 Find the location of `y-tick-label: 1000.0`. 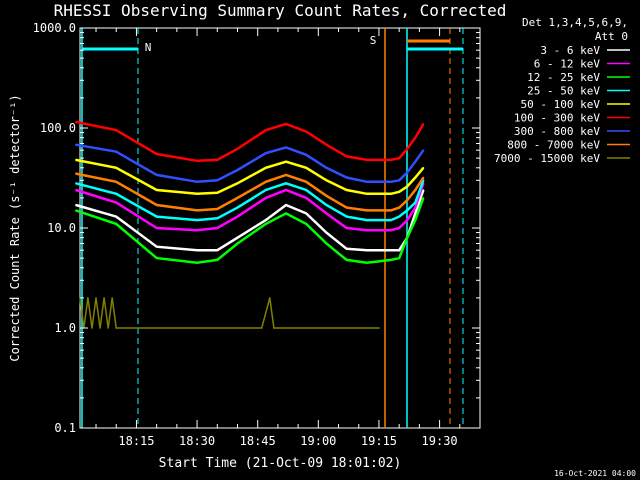

y-tick-label: 1000.0 is located at coordinates (54, 28).